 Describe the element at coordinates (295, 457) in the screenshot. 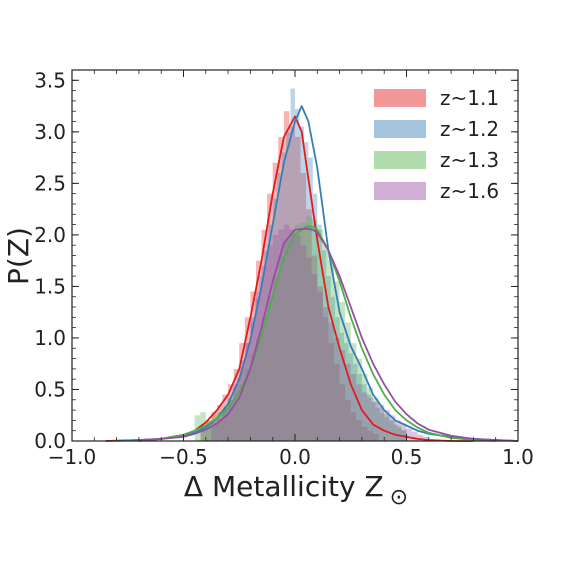

I see `x-tick-label: 0.0` at that location.